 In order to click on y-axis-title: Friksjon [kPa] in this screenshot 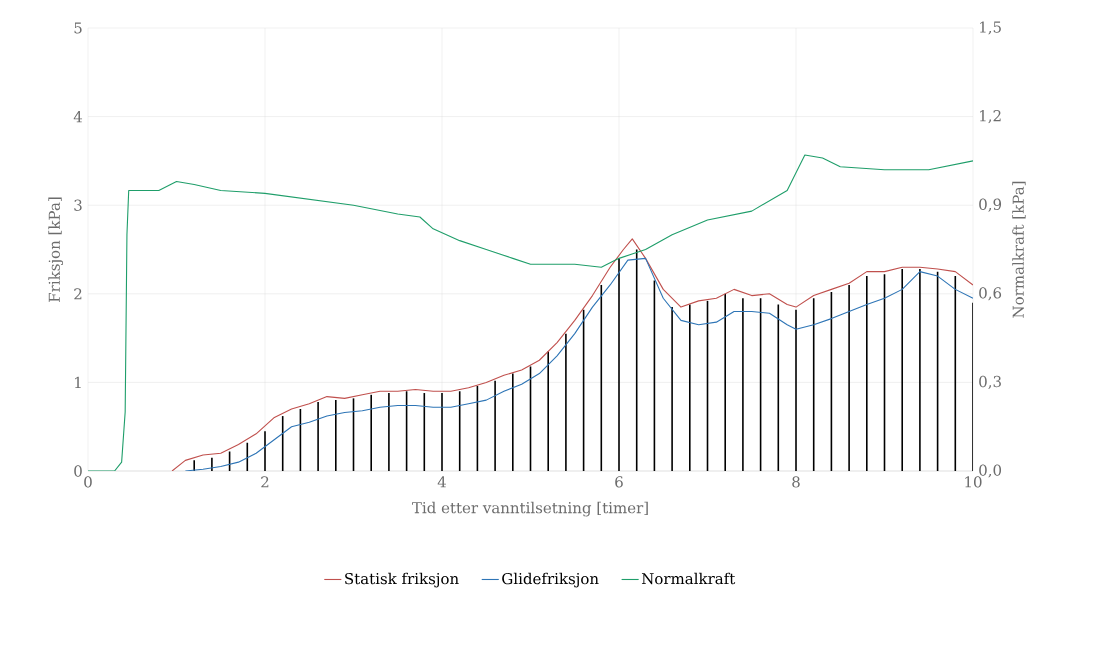, I will do `click(56, 249)`.